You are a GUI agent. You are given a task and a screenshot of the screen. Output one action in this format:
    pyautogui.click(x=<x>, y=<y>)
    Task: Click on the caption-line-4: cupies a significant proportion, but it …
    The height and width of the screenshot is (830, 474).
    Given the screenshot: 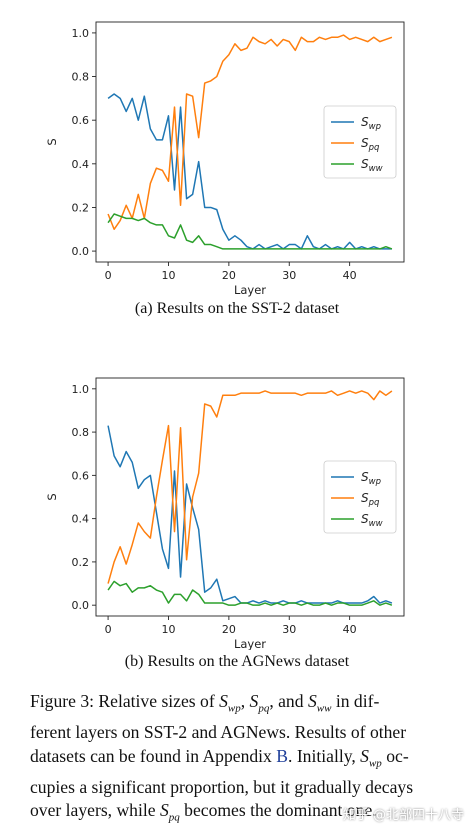 What is the action you would take?
    pyautogui.click(x=222, y=786)
    